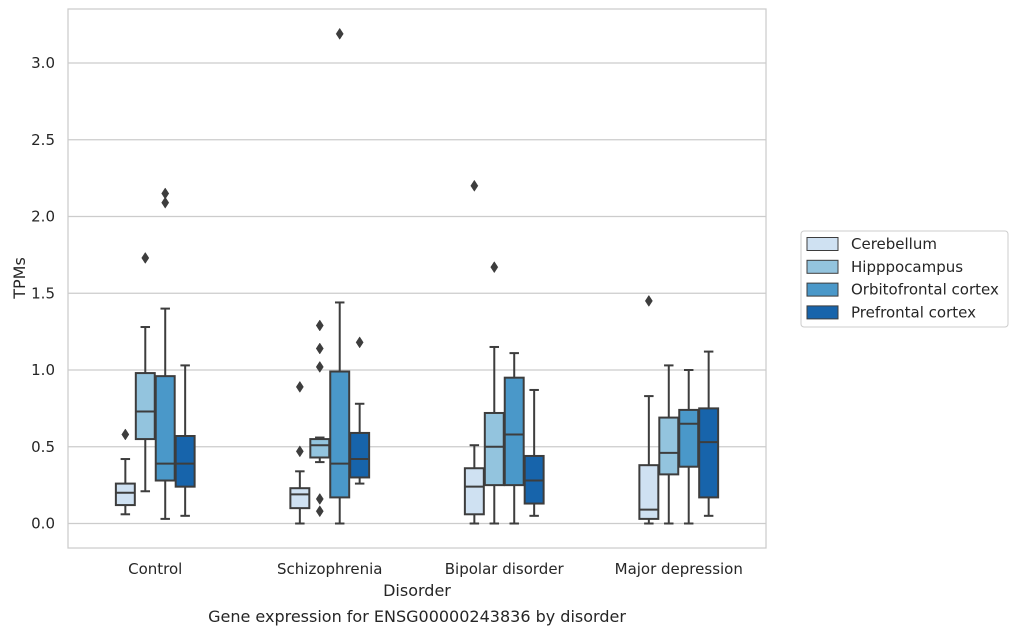  Describe the element at coordinates (329, 569) in the screenshot. I see `x-tick-label: Schizophrenia` at that location.